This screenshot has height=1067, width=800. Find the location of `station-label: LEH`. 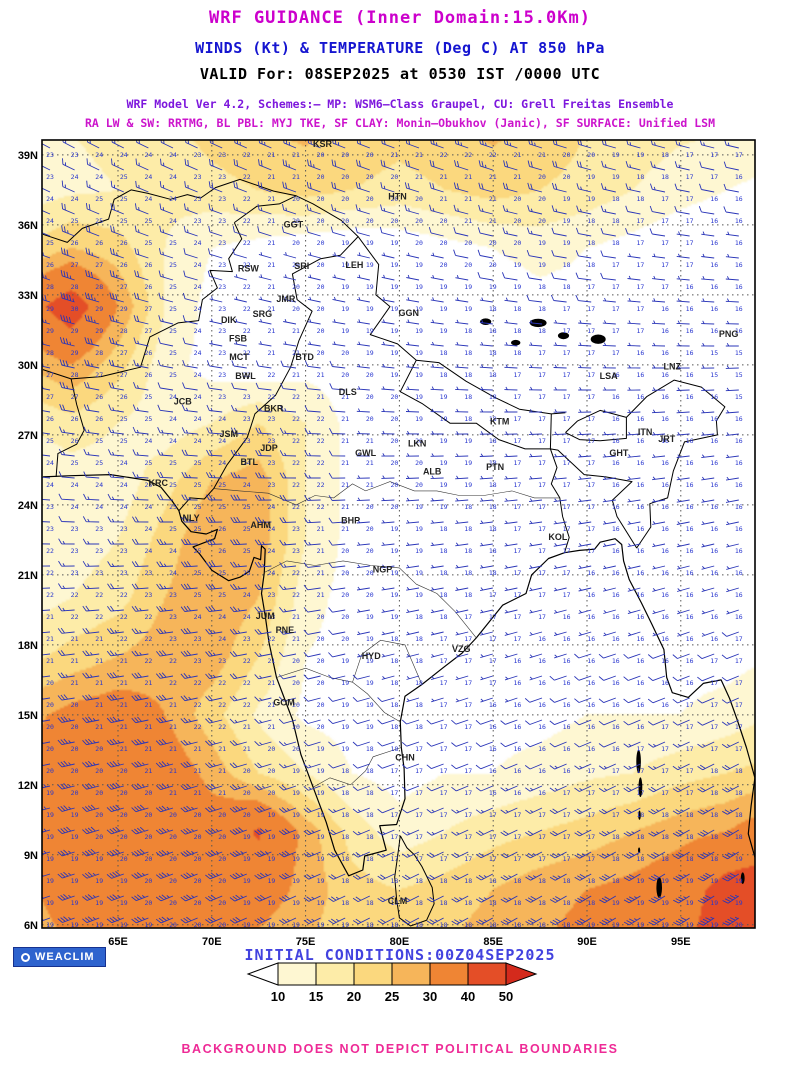

station-label: LEH is located at coordinates (354, 265).